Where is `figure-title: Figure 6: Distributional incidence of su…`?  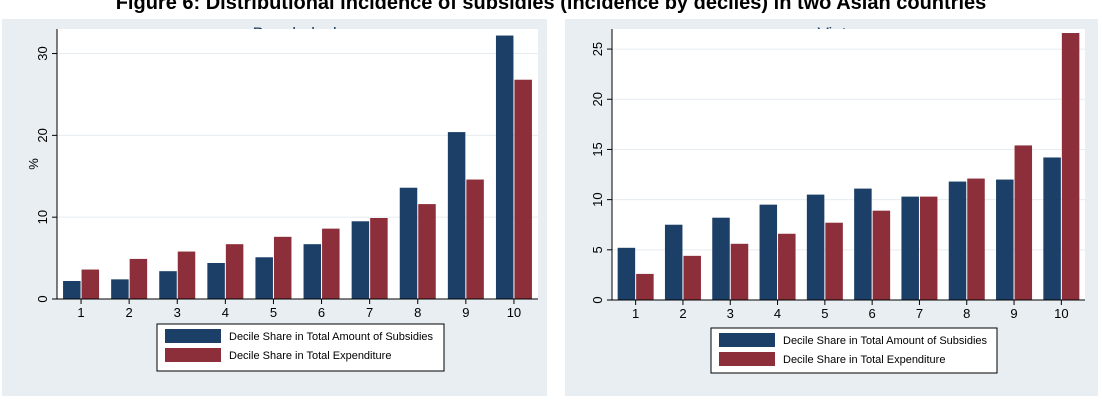
figure-title: Figure 6: Distributional incidence of su… is located at coordinates (551, 7).